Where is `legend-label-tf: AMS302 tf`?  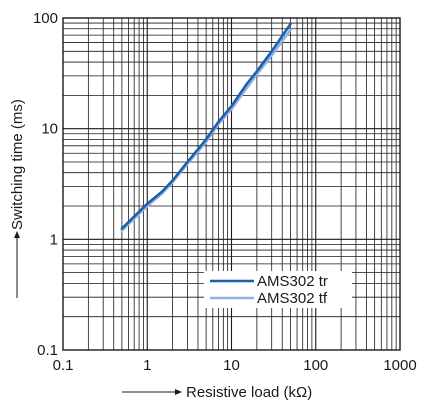 legend-label-tf: AMS302 tf is located at coordinates (292, 298).